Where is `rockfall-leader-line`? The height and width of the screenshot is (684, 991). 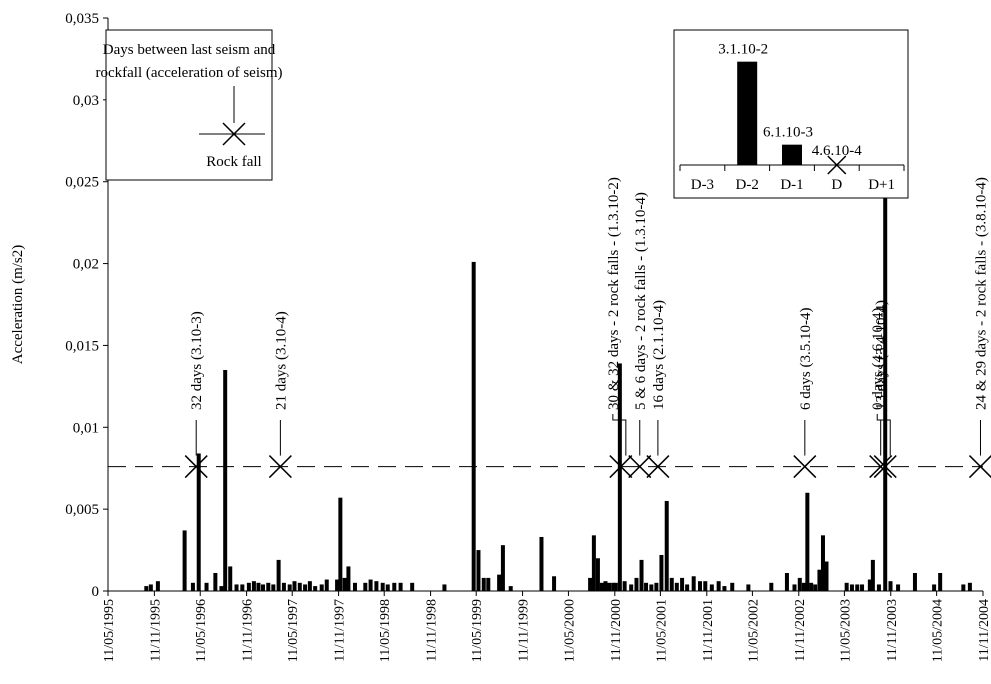
rockfall-leader-line is located at coordinates (619, 435).